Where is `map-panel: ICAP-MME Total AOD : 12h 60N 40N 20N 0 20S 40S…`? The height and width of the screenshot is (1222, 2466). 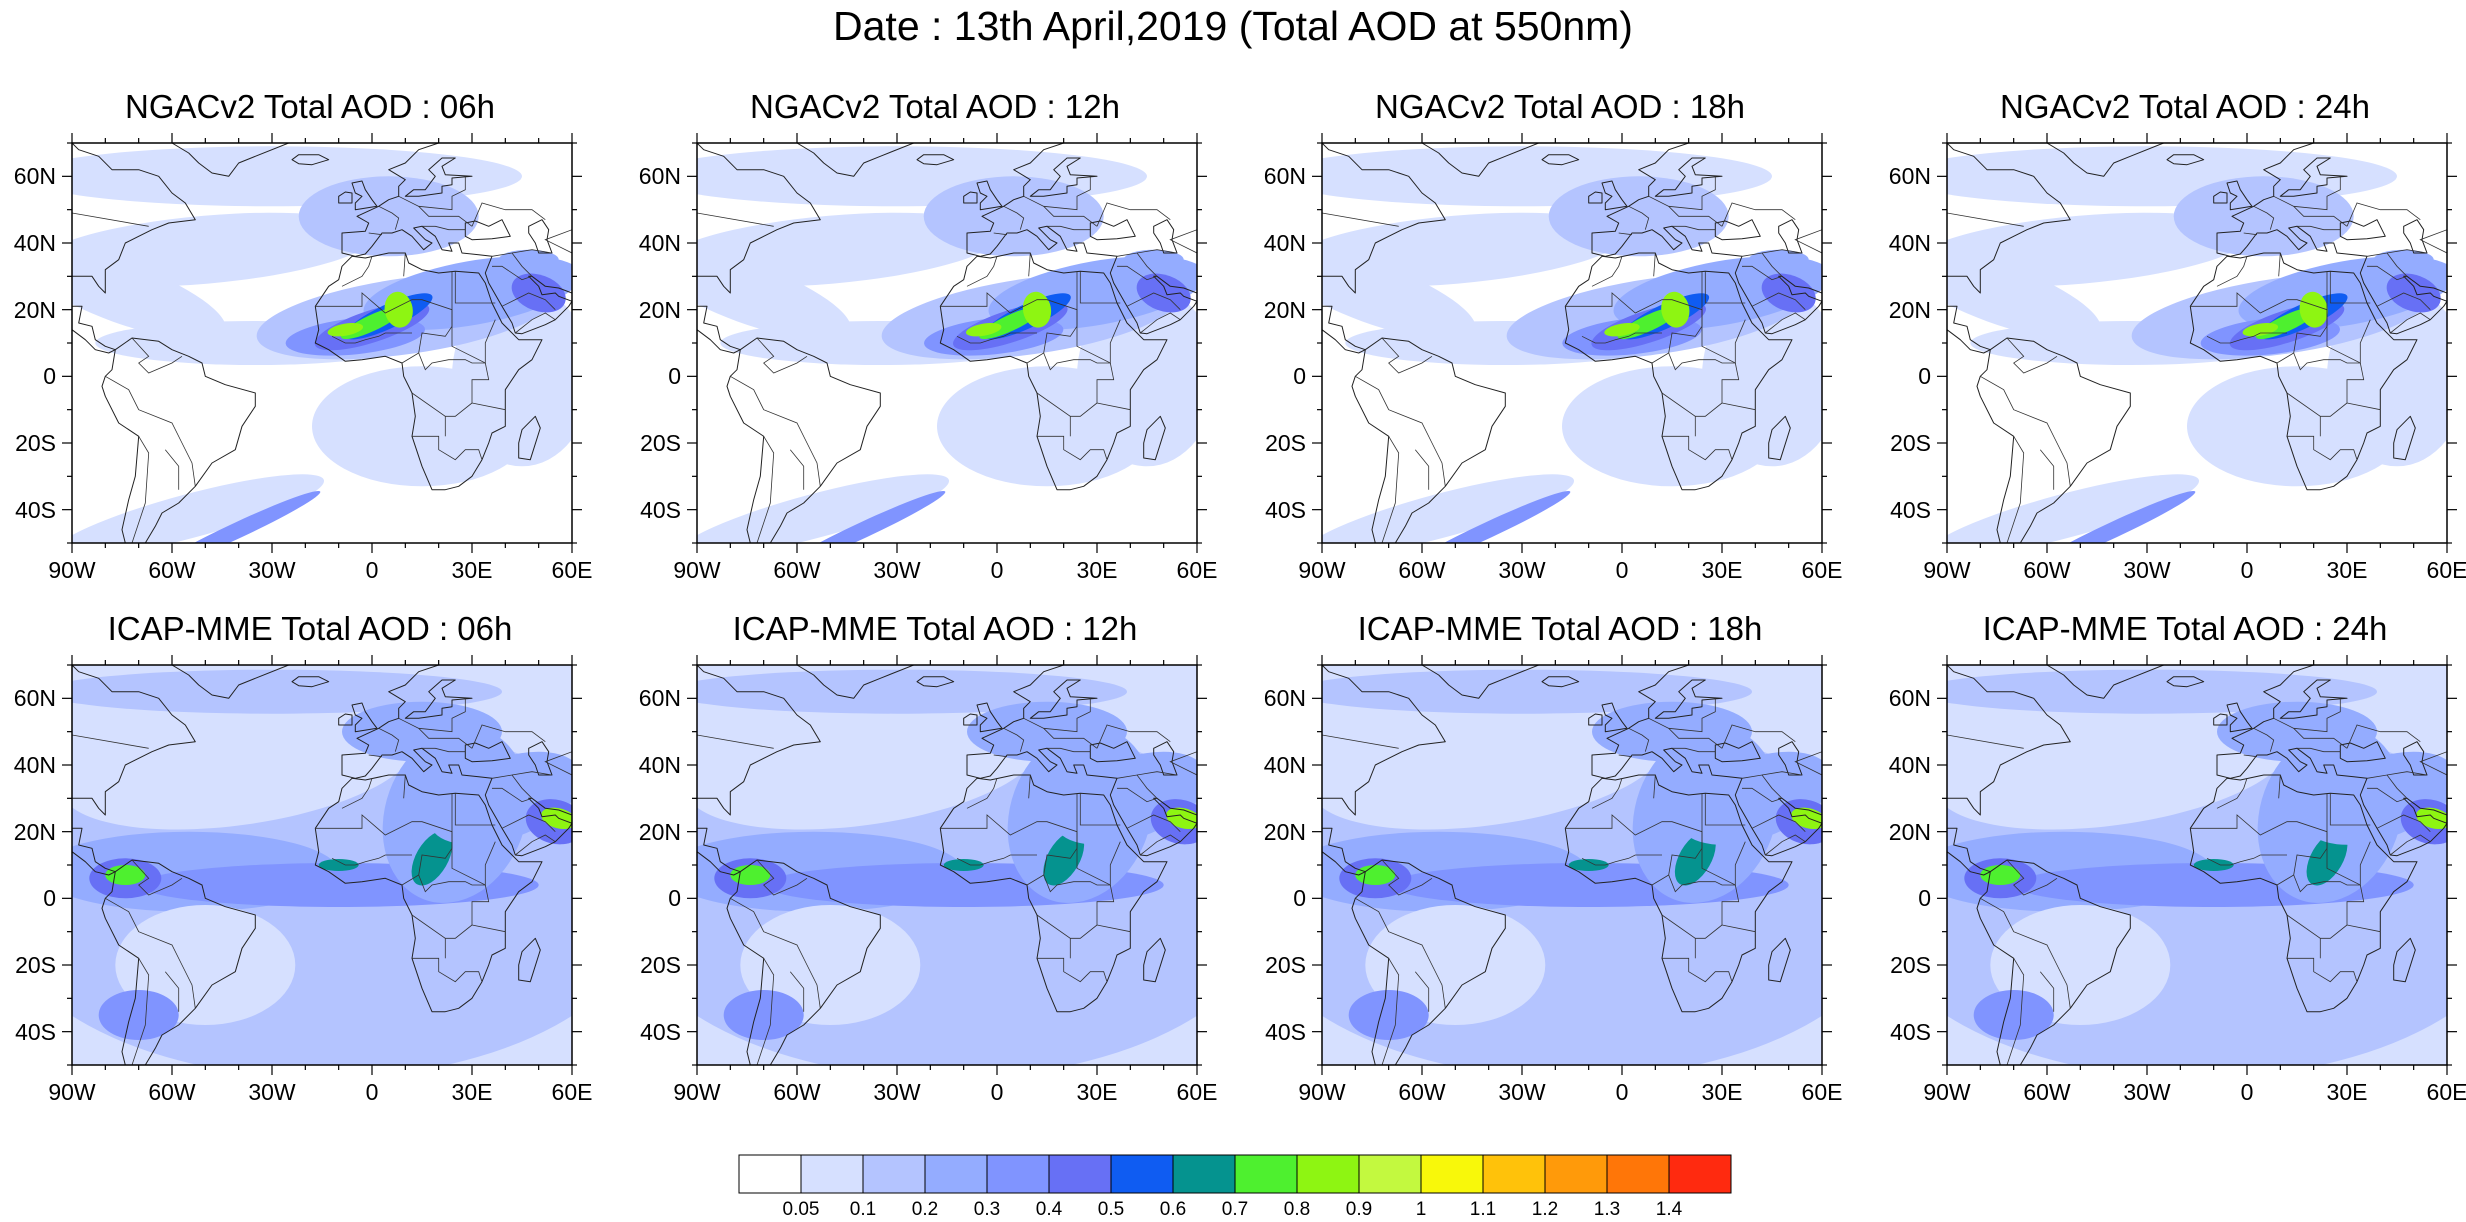
map-panel: ICAP-MME Total AOD : 12h 60N 40N 20N 0 20S 40S… is located at coordinates (935, 872).